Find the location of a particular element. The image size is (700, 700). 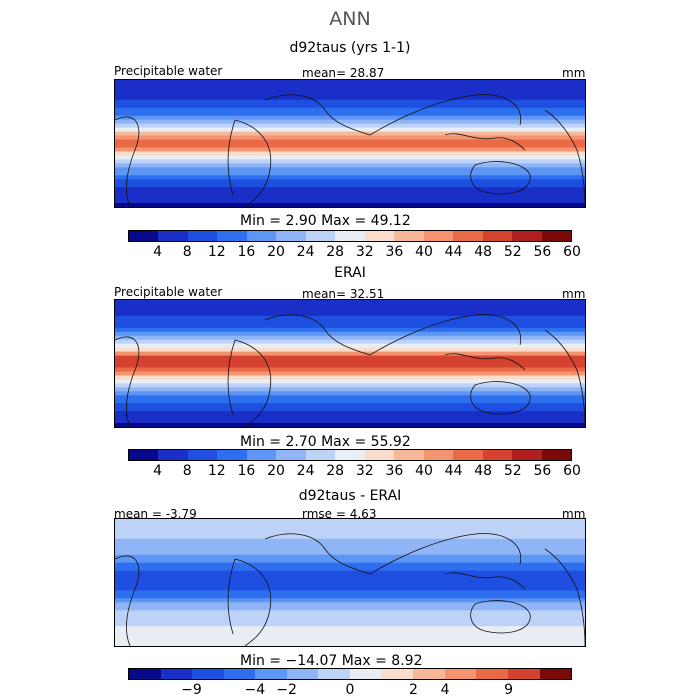

panel-1-map is located at coordinates (350, 143).